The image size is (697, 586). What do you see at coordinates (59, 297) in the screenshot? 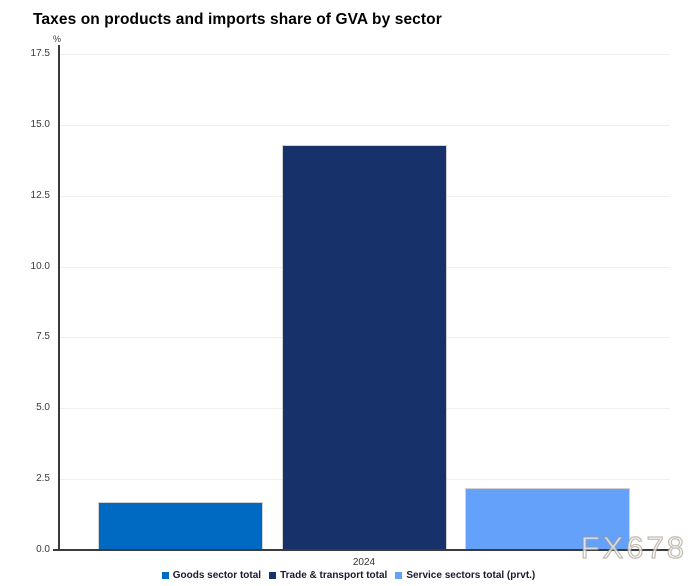
I see `y-axis-line` at bounding box center [59, 297].